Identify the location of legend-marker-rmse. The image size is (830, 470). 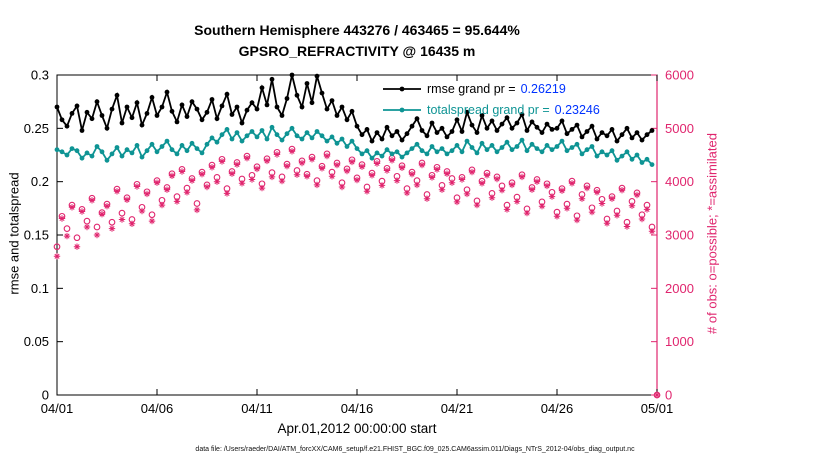
(402, 88).